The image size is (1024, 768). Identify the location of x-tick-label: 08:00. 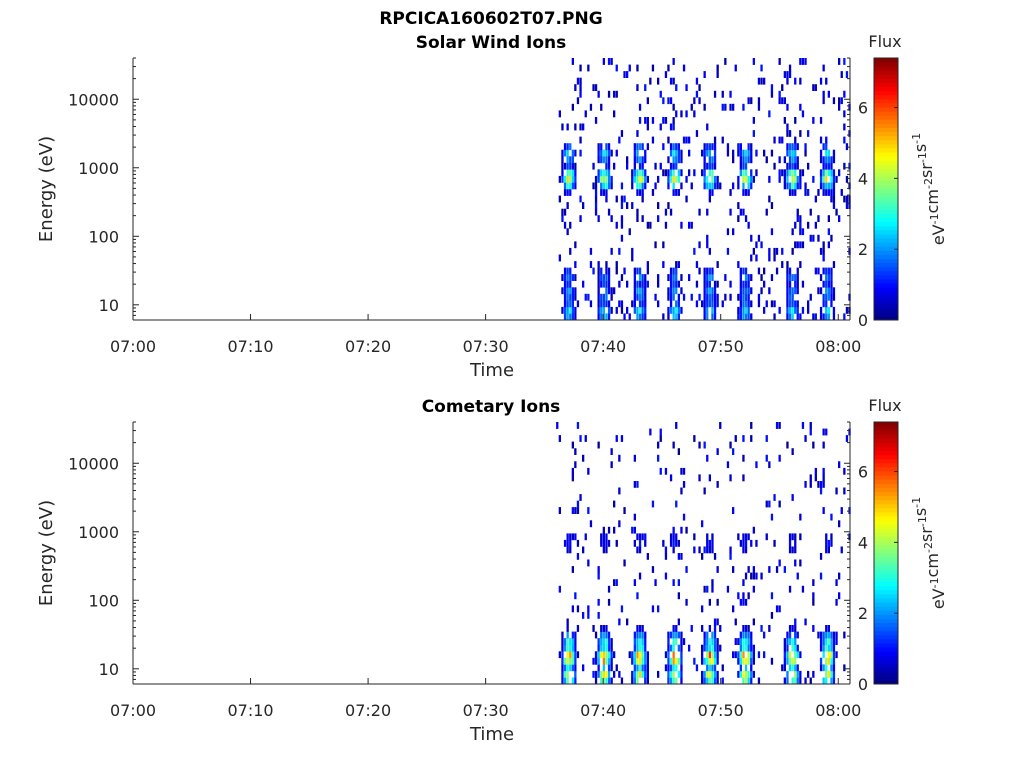
(838, 346).